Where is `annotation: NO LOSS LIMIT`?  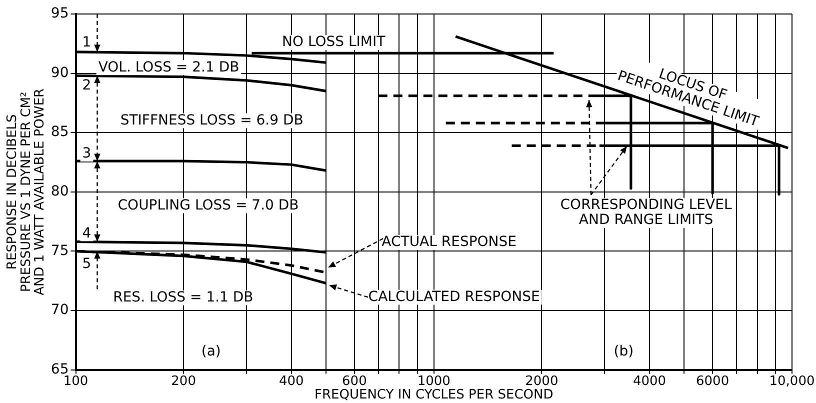 annotation: NO LOSS LIMIT is located at coordinates (334, 42).